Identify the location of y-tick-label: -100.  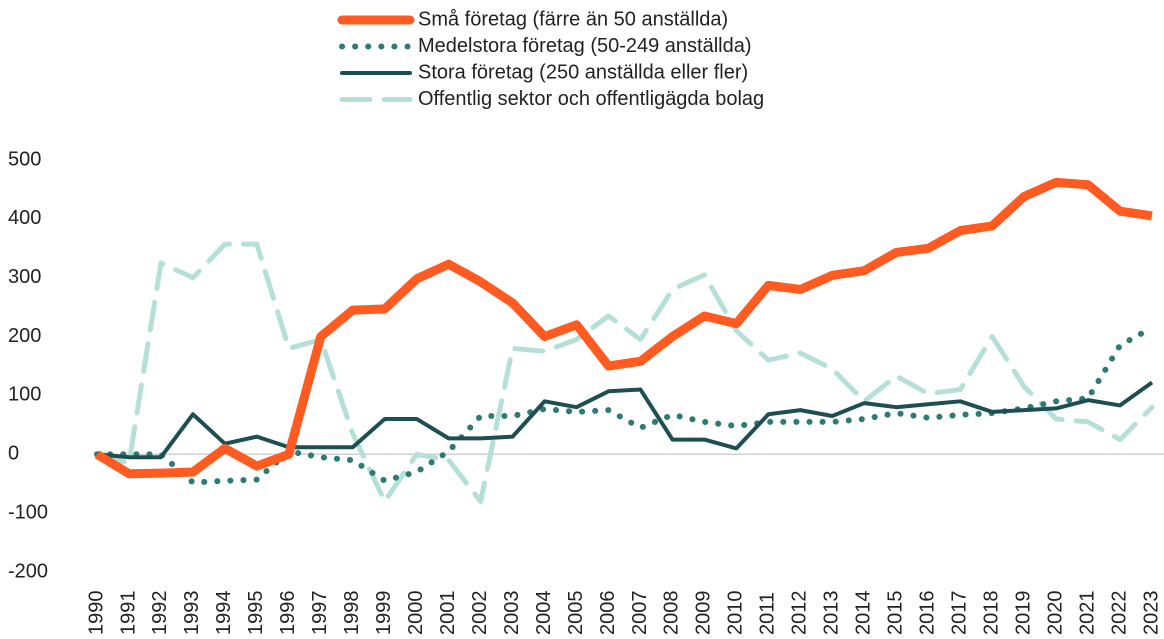
(28, 512).